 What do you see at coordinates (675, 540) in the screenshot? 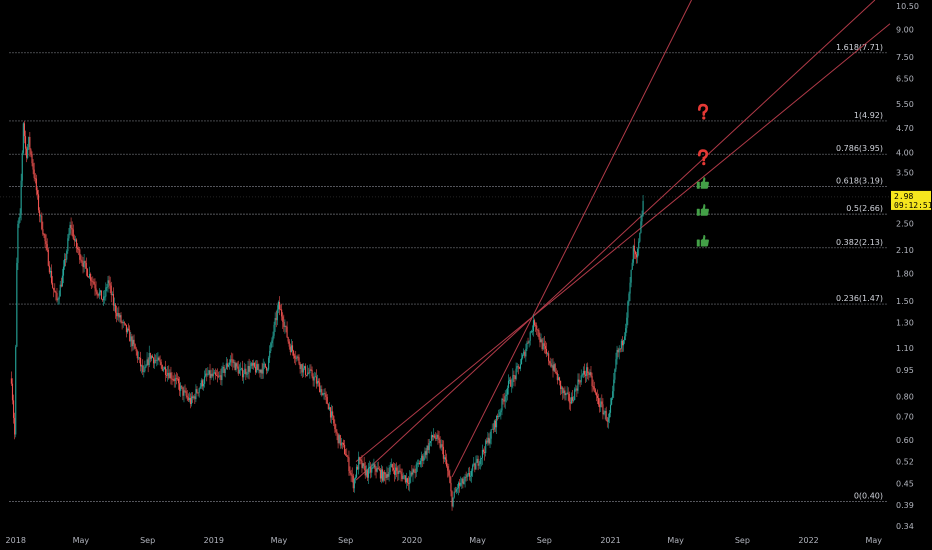
I see `time-tick-label: May` at bounding box center [675, 540].